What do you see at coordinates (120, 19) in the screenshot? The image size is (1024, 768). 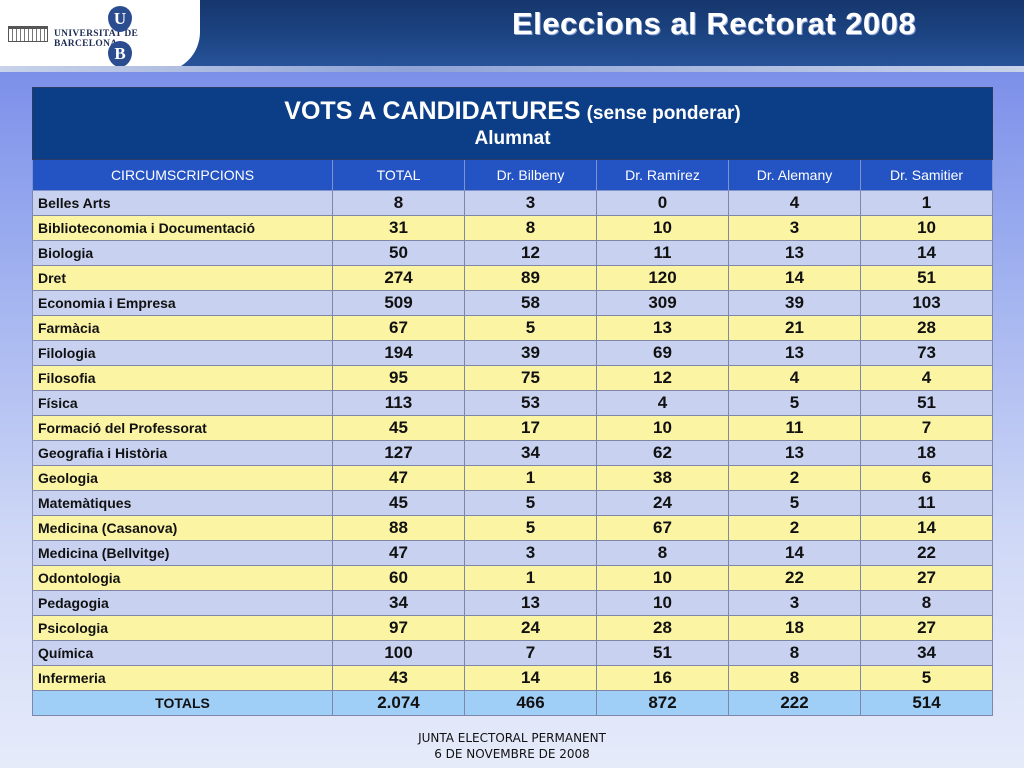 I see `shield-u-icon: U` at bounding box center [120, 19].